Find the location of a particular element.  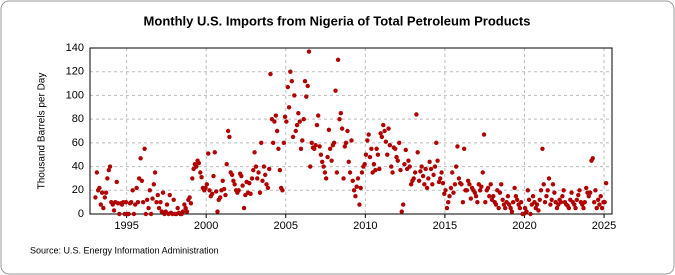

x-tick-label: 2005 is located at coordinates (286, 226).